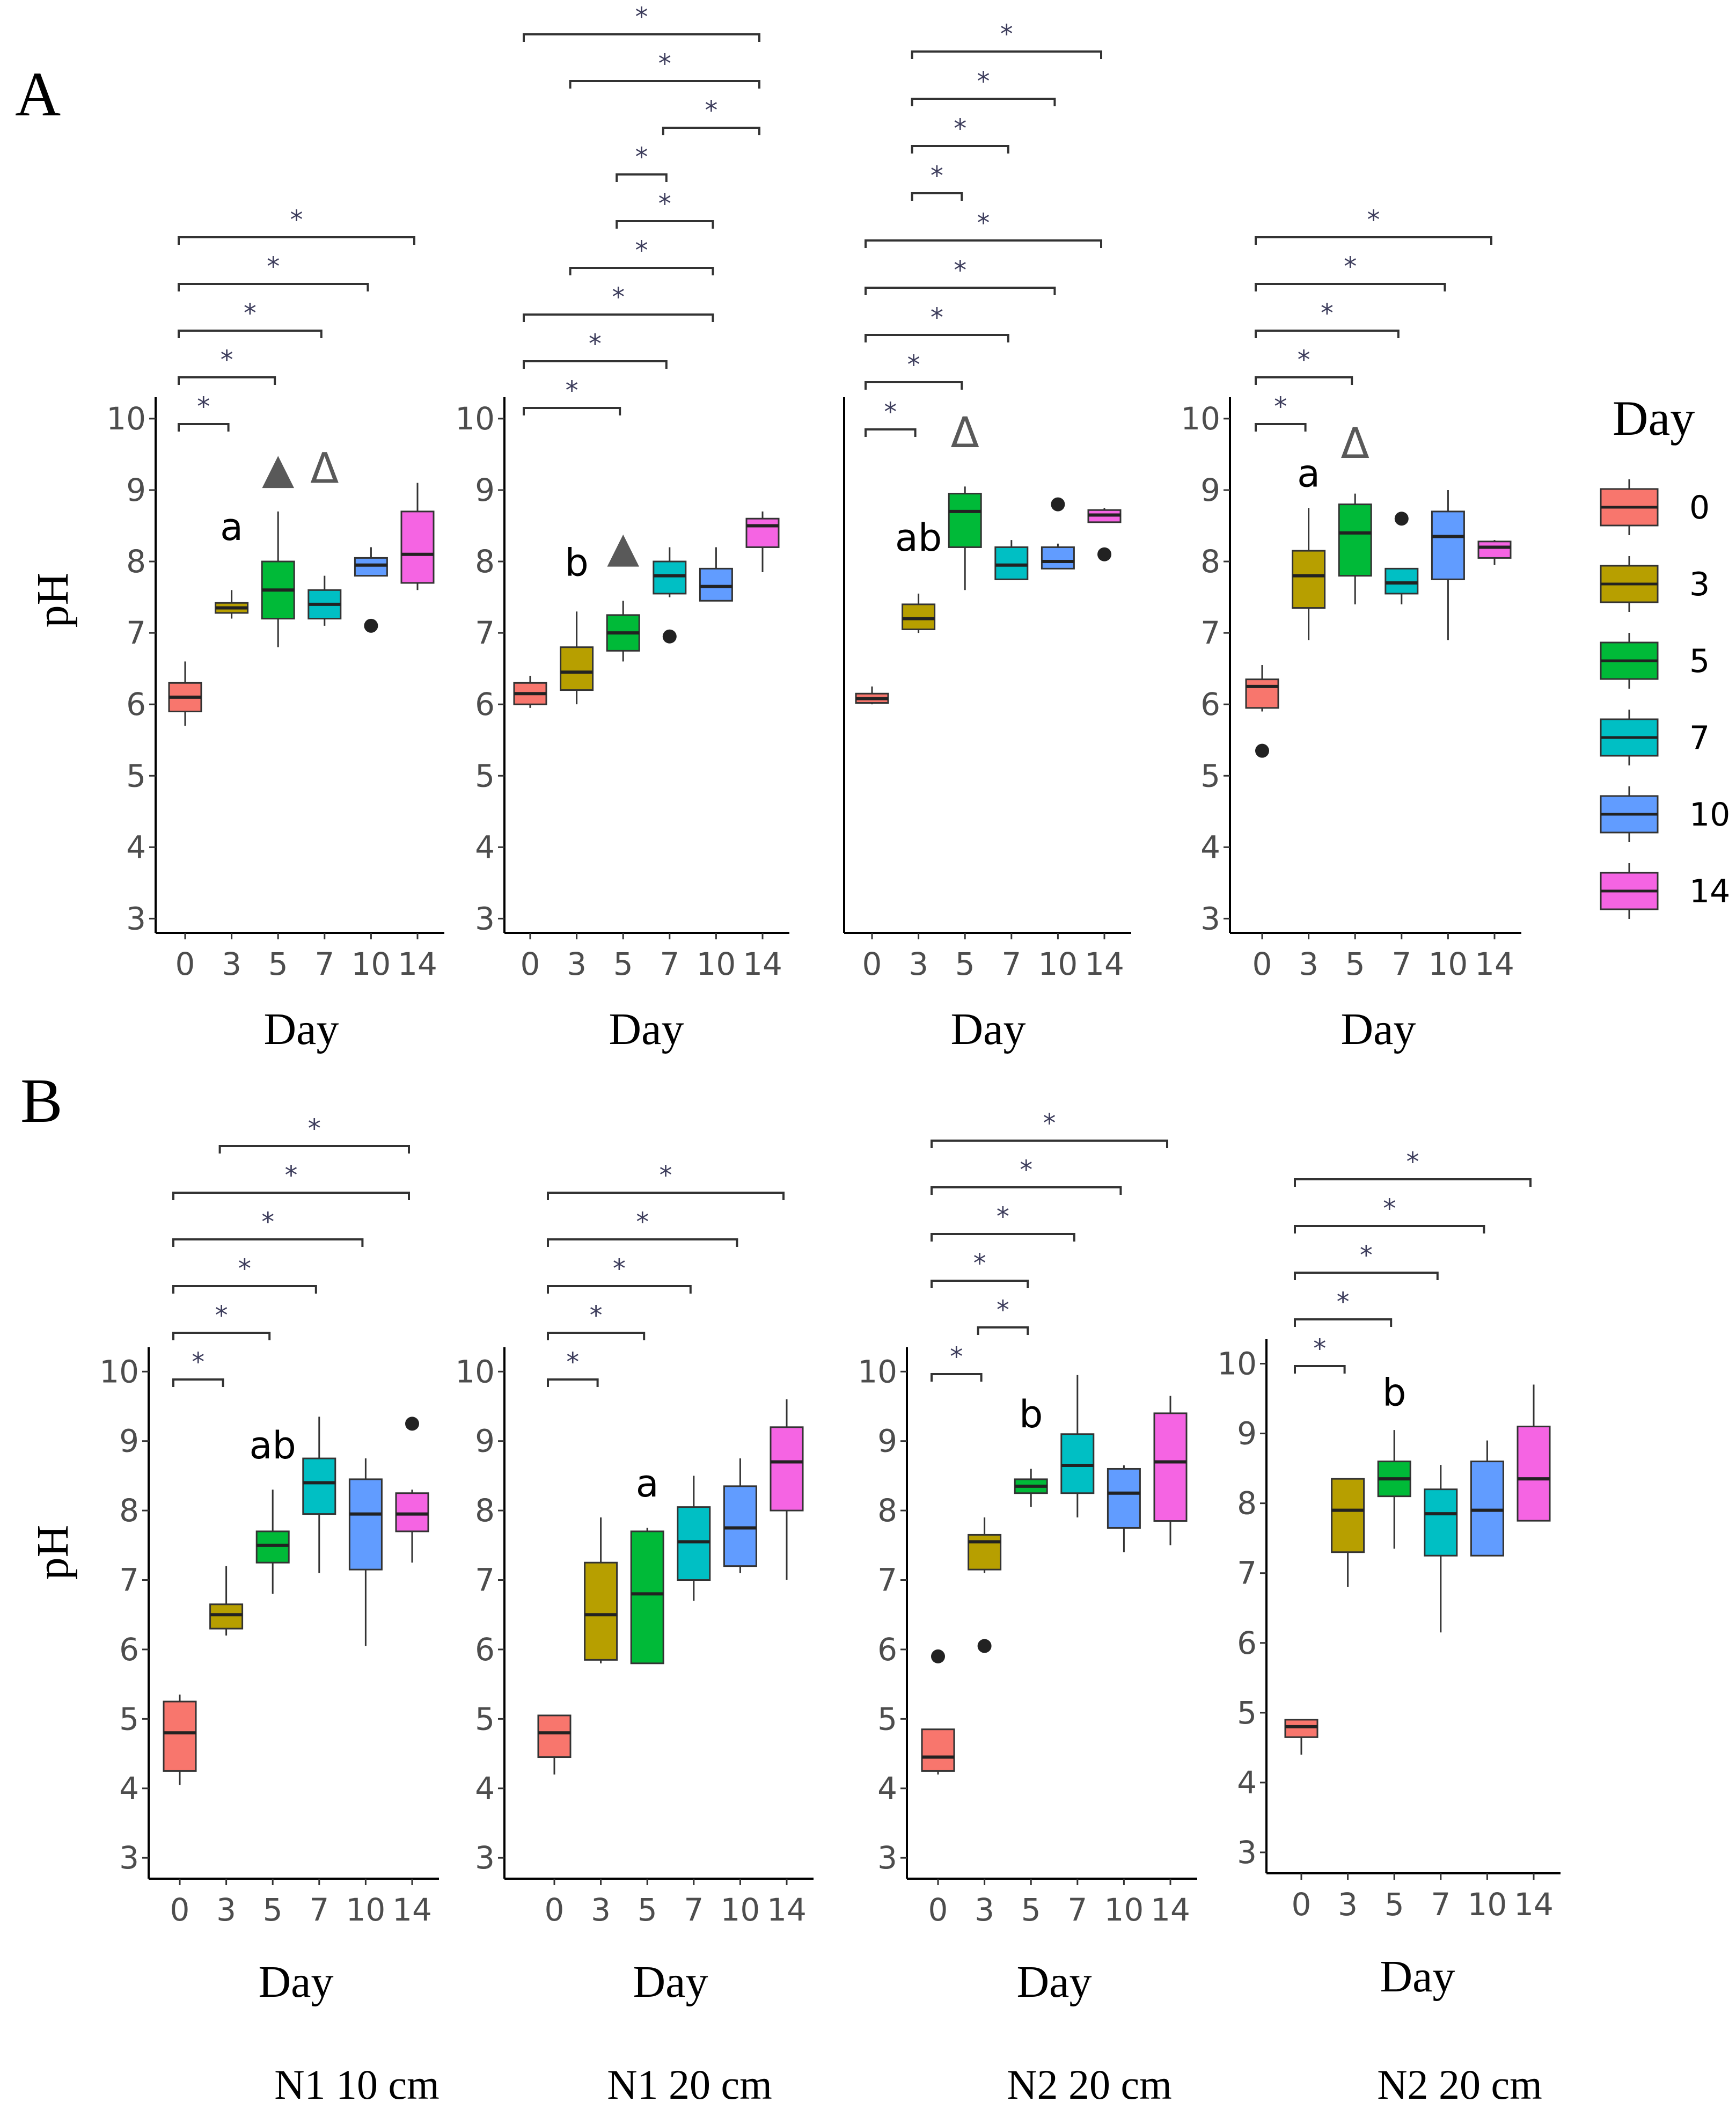  What do you see at coordinates (1247, 1573) in the screenshot?
I see `y-tick-label: 7` at bounding box center [1247, 1573].